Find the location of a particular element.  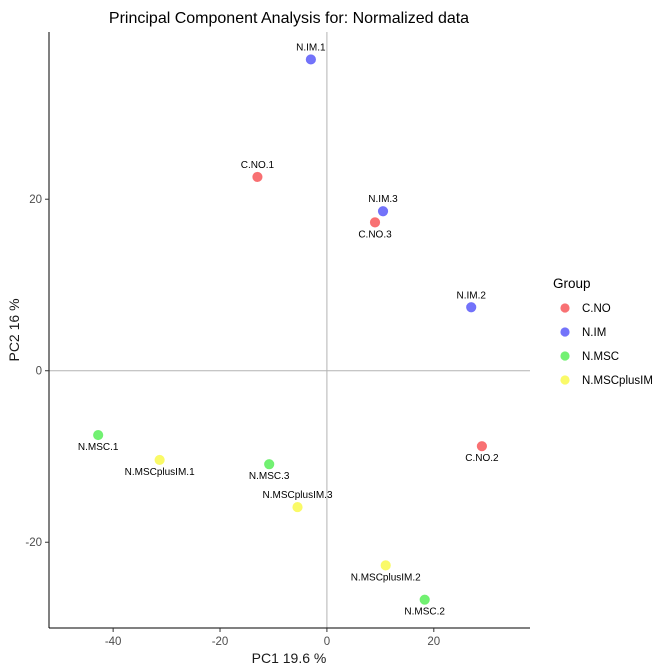

point-label-n-mscplusim-2: N.MSCplusIM.2 is located at coordinates (386, 577).